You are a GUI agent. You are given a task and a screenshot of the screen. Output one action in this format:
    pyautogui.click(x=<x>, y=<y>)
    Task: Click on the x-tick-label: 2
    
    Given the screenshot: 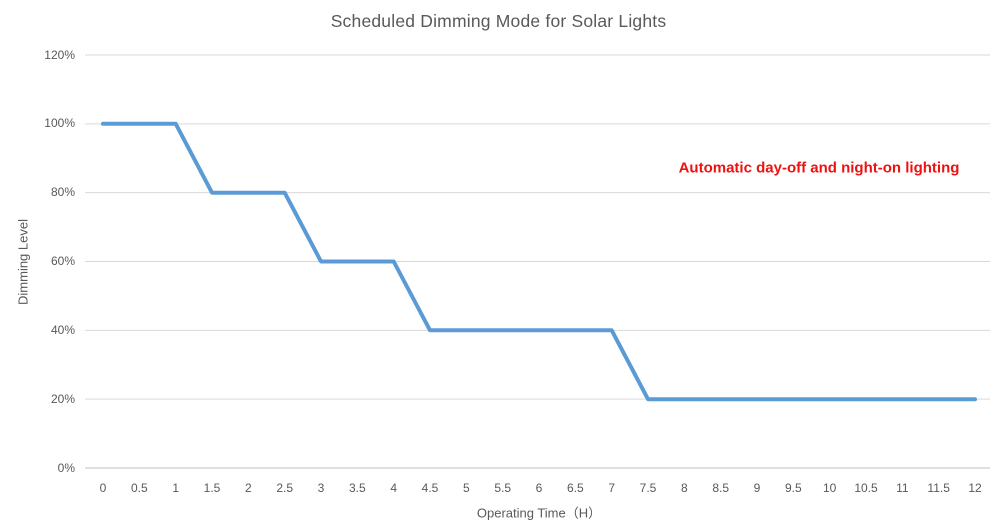 What is the action you would take?
    pyautogui.click(x=248, y=488)
    